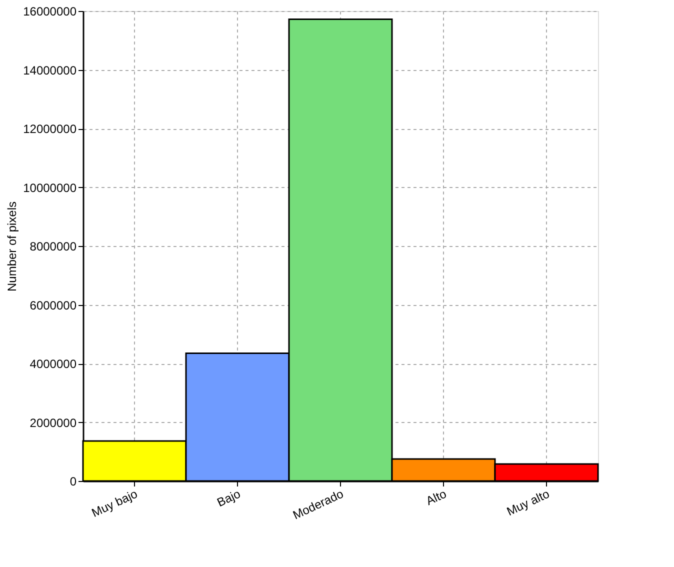  What do you see at coordinates (73, 481) in the screenshot?
I see `y-tick-label: 0` at bounding box center [73, 481].